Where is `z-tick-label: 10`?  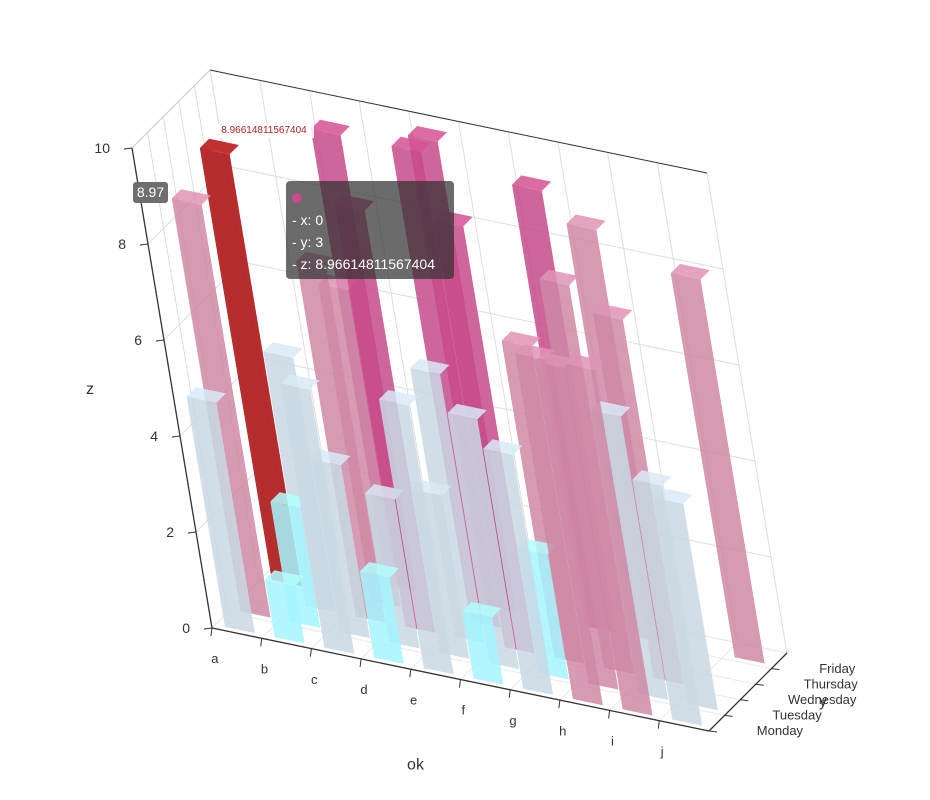 z-tick-label: 10 is located at coordinates (102, 148).